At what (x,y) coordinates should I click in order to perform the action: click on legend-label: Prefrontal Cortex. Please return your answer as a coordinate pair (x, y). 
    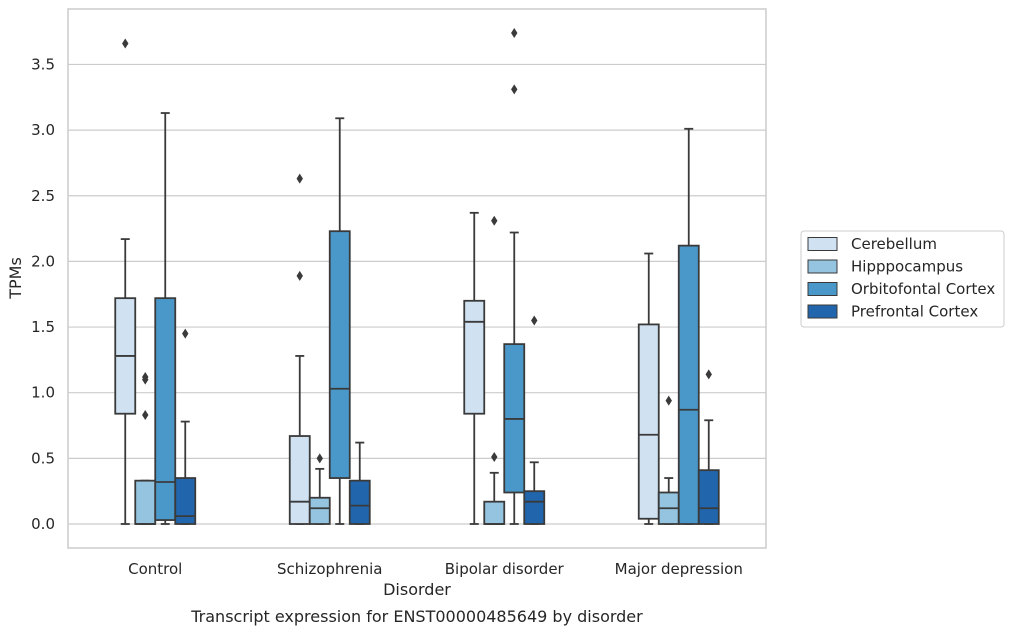
    Looking at the image, I should click on (914, 312).